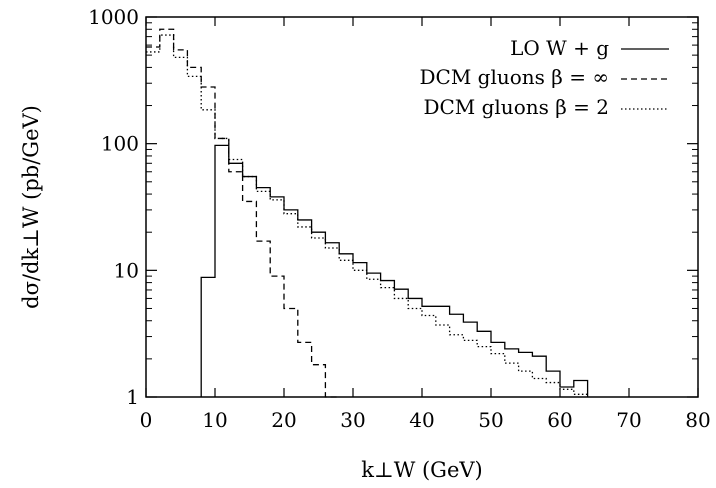 The height and width of the screenshot is (488, 716). What do you see at coordinates (283, 420) in the screenshot?
I see `x-tick-label: 20` at bounding box center [283, 420].